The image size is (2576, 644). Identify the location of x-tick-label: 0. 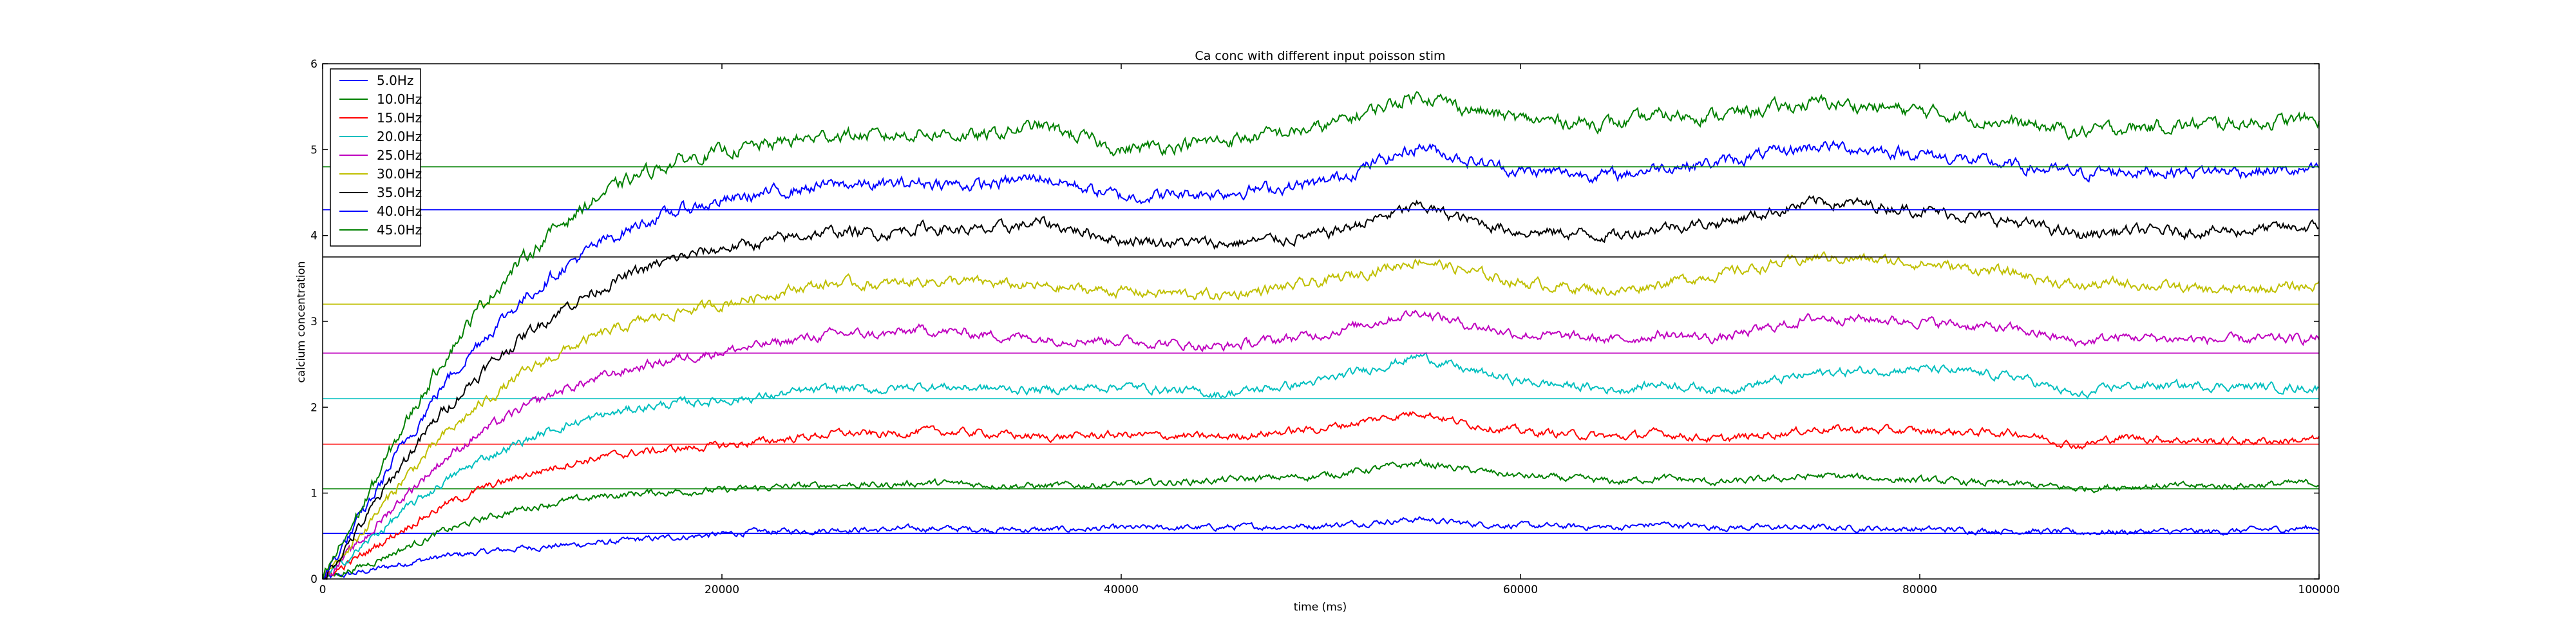
(323, 589).